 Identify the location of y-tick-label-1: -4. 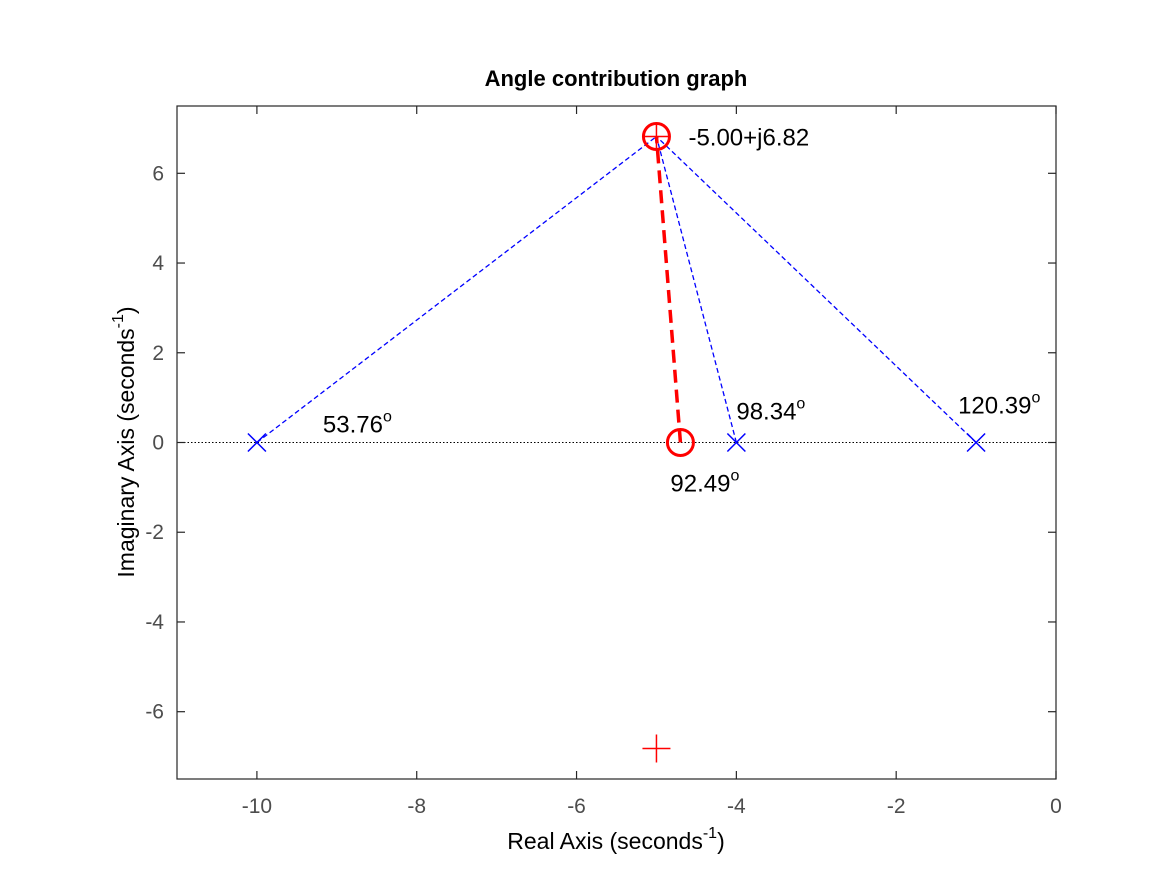
(154, 622).